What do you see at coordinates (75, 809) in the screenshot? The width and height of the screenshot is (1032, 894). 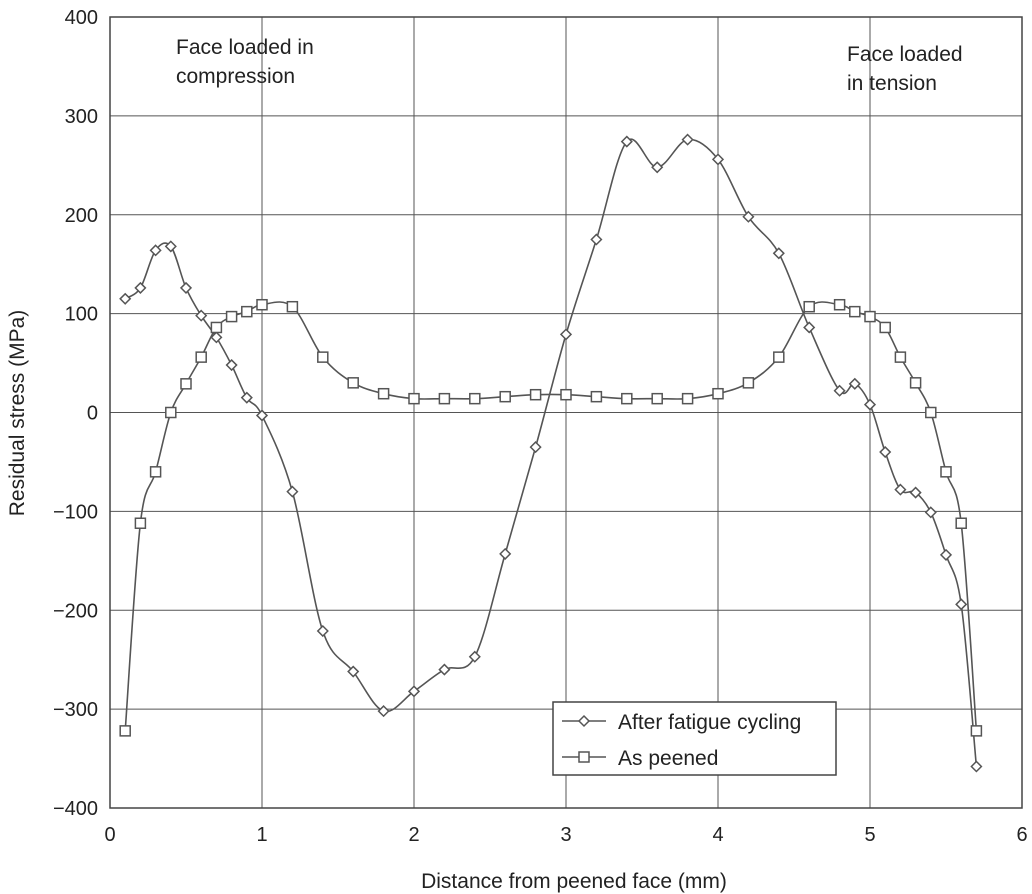 I see `y-tick-label: −400` at bounding box center [75, 809].